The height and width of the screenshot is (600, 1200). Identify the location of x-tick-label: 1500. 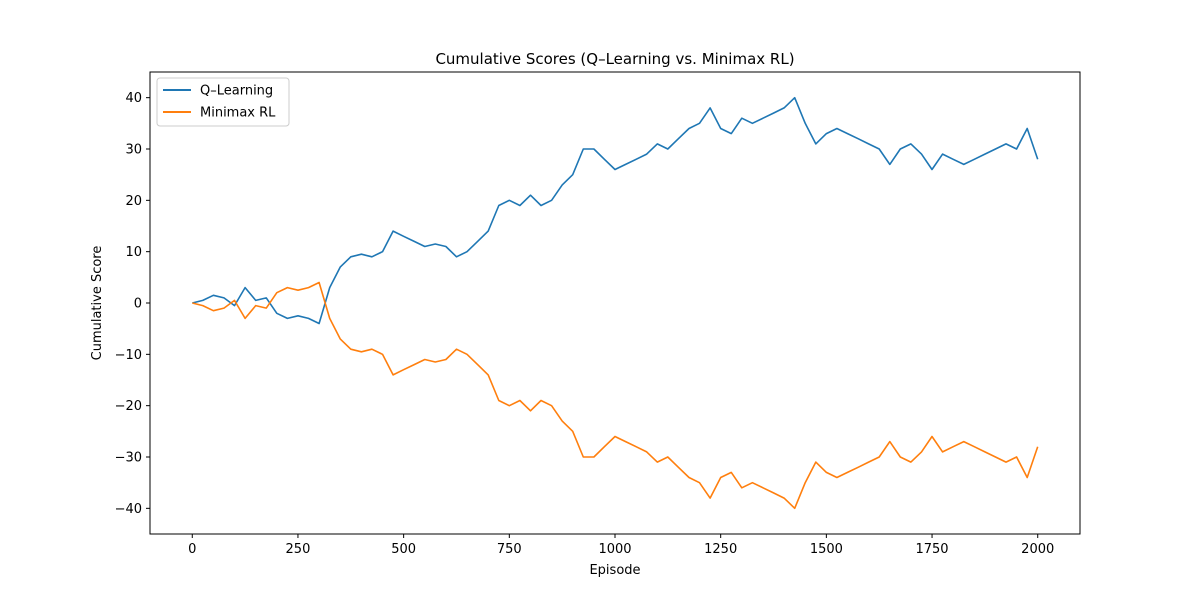
(826, 549).